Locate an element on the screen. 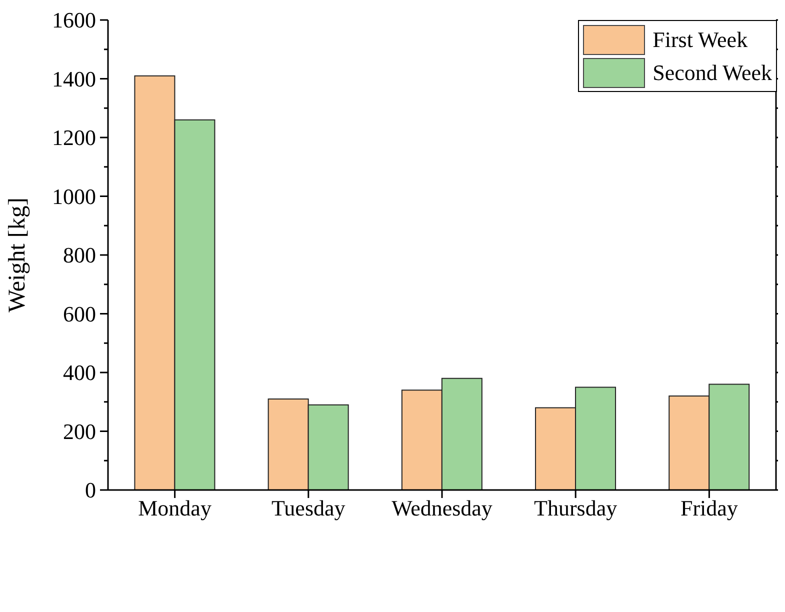 Image resolution: width=785 pixels, height=612 pixels. y-axis-title: Weight [kg] is located at coordinates (17, 255).